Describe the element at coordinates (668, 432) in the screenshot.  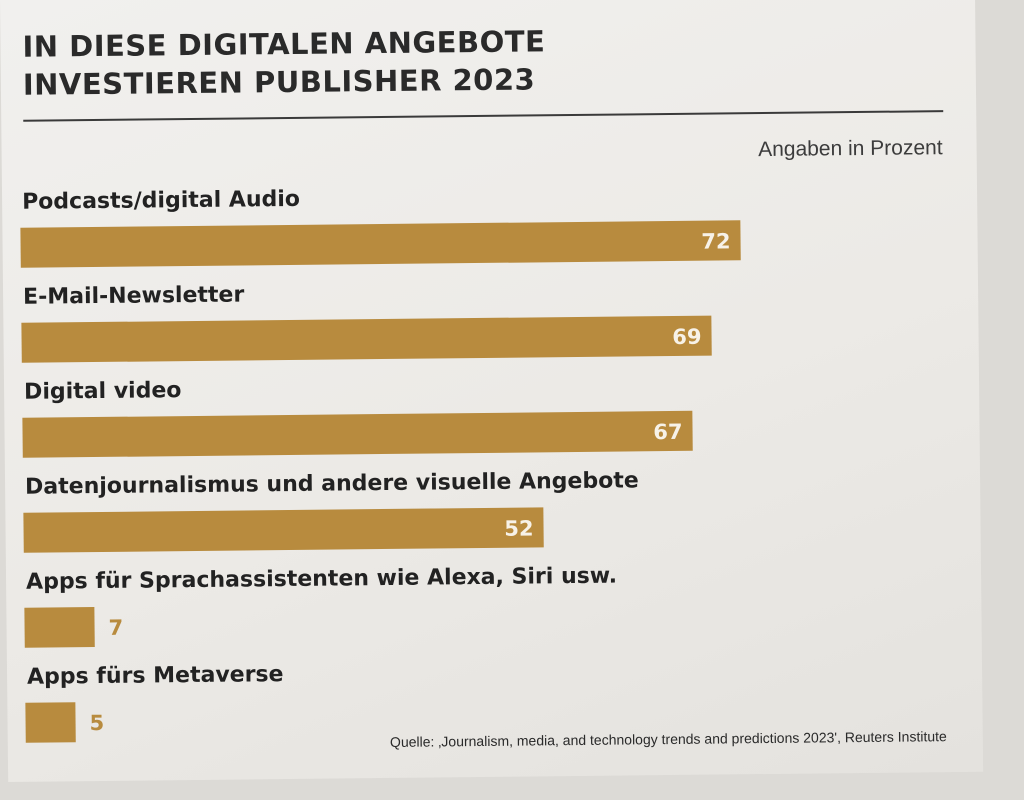
I see `value-label: 67` at that location.